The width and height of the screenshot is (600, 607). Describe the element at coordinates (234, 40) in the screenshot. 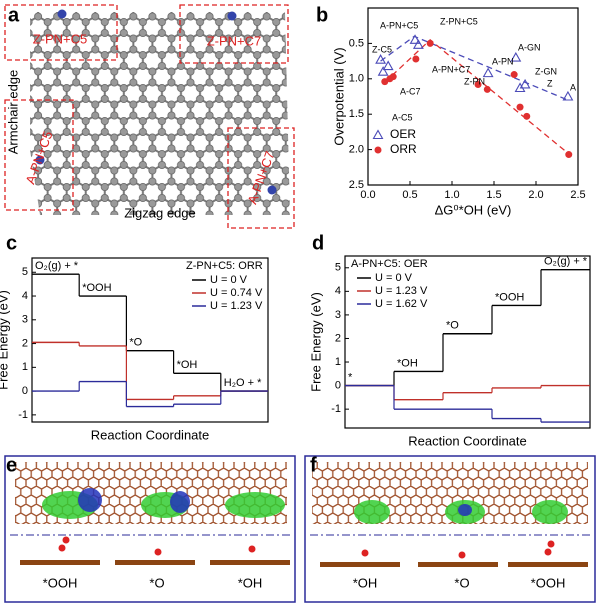

I see `site-label: Z-PN+C7` at that location.